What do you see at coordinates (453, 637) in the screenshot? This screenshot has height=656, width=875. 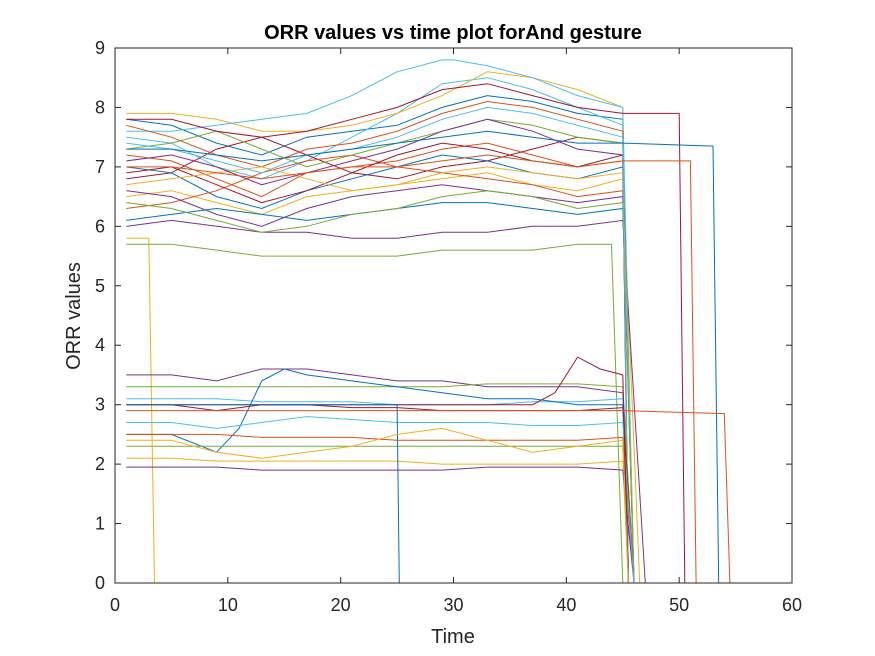 I see `x-axis-label: Time` at bounding box center [453, 637].